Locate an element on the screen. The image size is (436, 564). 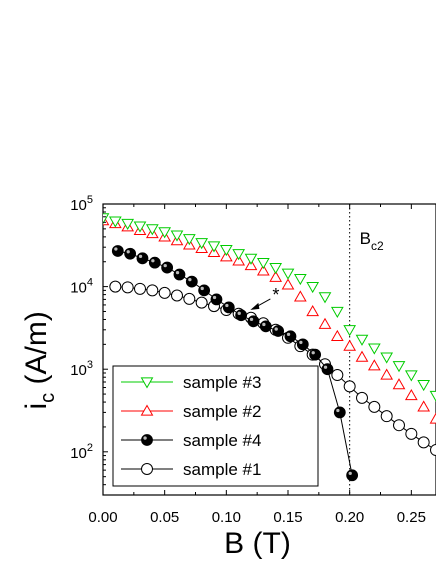
y-tick-label: 10³ is located at coordinates (81, 369).